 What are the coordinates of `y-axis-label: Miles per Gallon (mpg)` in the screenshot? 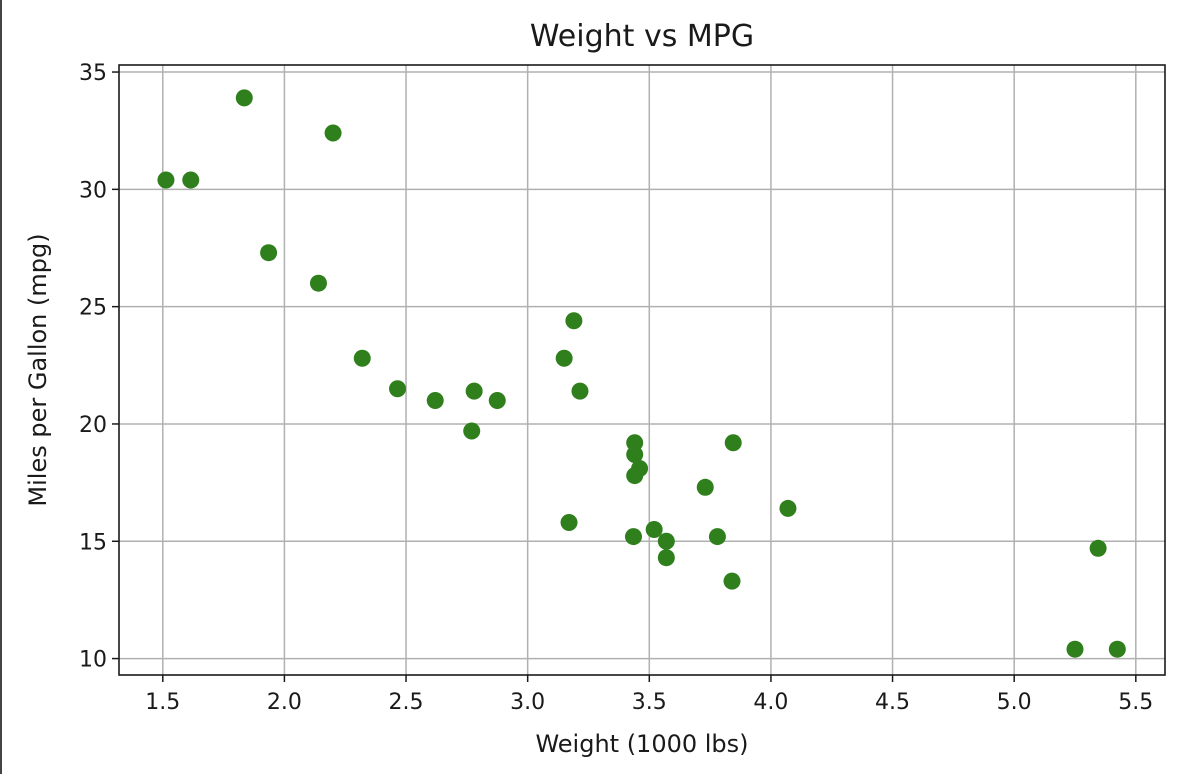 It's located at (38, 369).